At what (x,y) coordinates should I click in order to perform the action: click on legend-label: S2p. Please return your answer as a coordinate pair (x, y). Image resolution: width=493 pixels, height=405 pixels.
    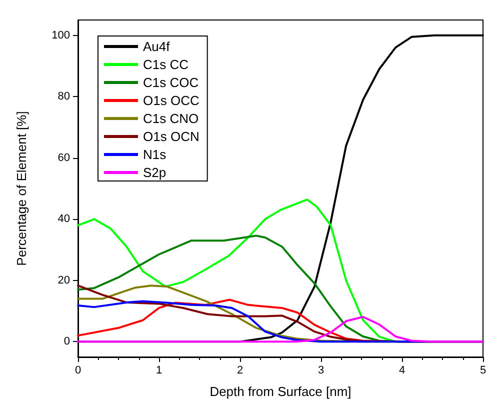
    Looking at the image, I should click on (154, 172).